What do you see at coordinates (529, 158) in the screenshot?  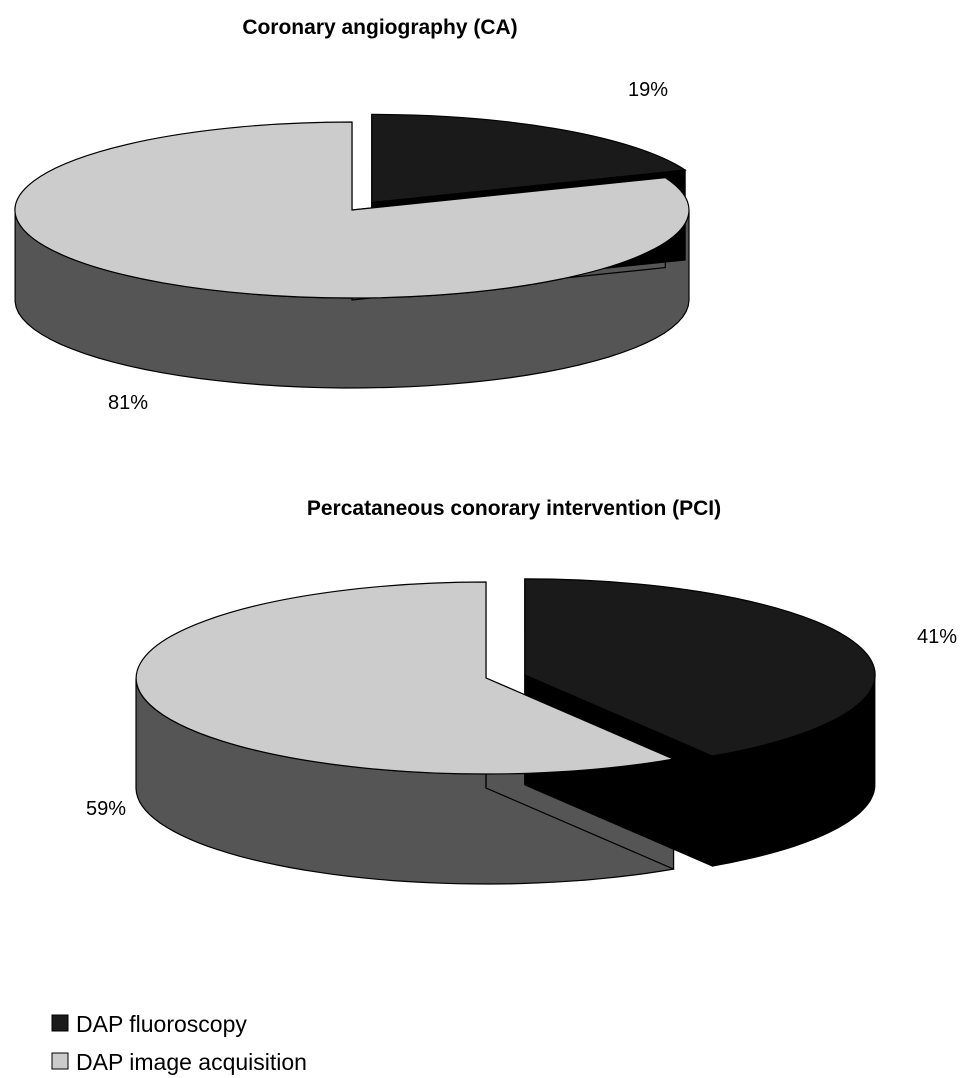 I see `chart-ca-slice-fluoroscopy` at bounding box center [529, 158].